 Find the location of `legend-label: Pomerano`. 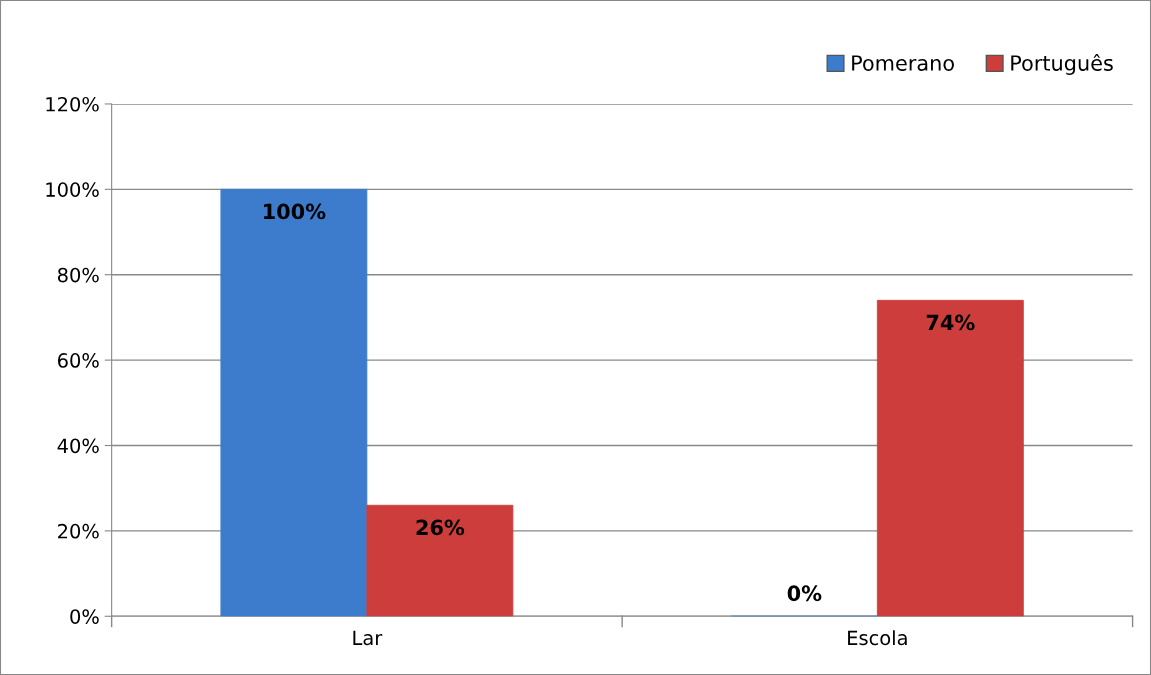

legend-label: Pomerano is located at coordinates (903, 63).